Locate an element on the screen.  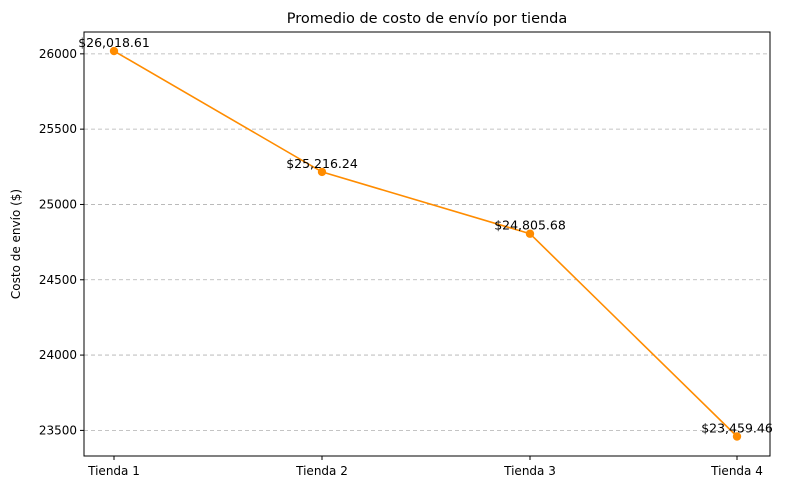
y-tick-label-3: 25000 is located at coordinates (58, 204).